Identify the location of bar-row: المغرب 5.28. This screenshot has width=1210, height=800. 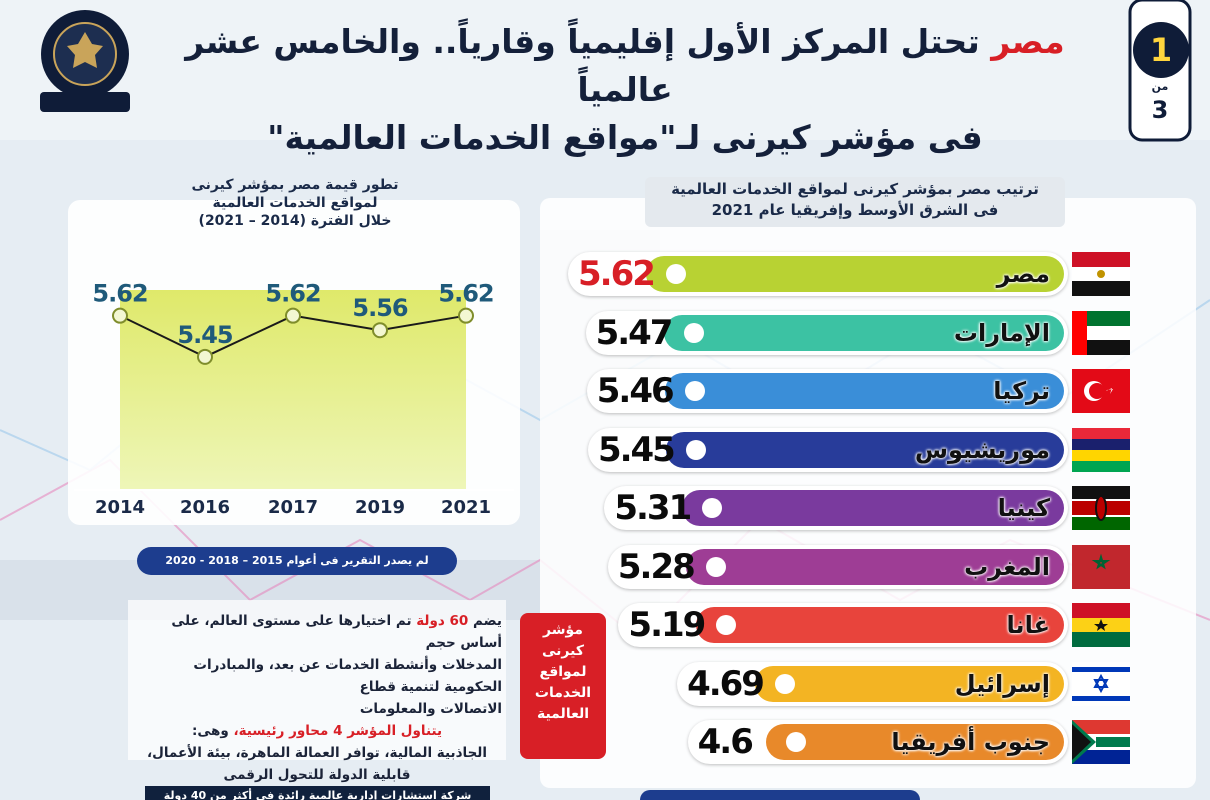
(837, 566).